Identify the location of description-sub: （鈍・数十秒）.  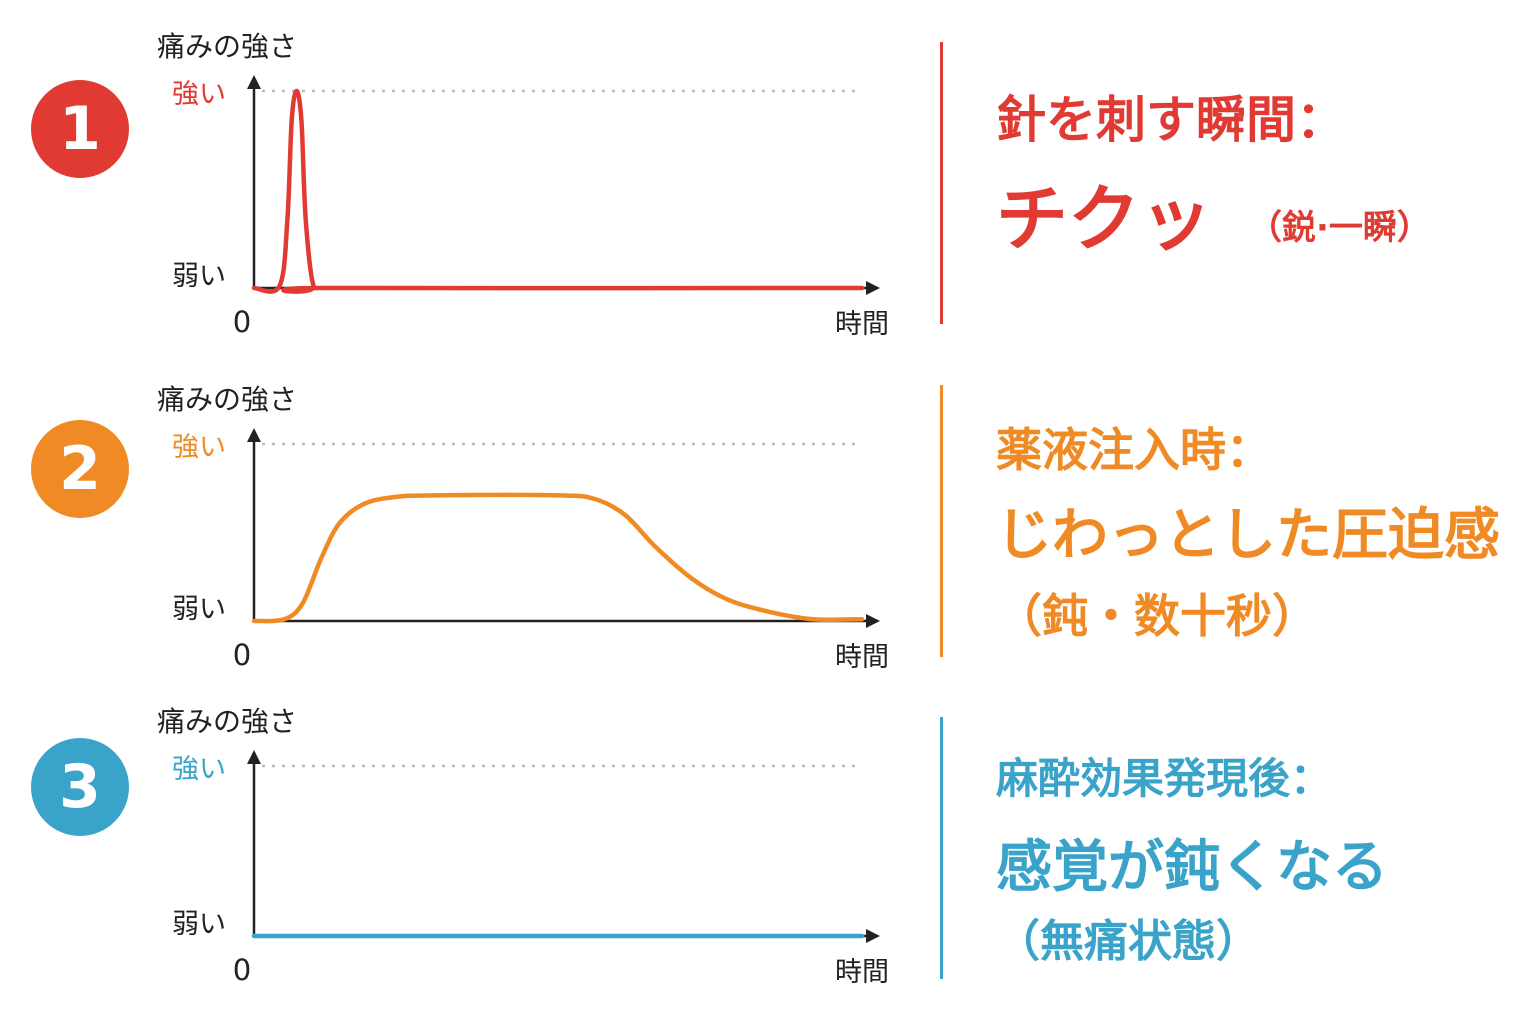
(1157, 616).